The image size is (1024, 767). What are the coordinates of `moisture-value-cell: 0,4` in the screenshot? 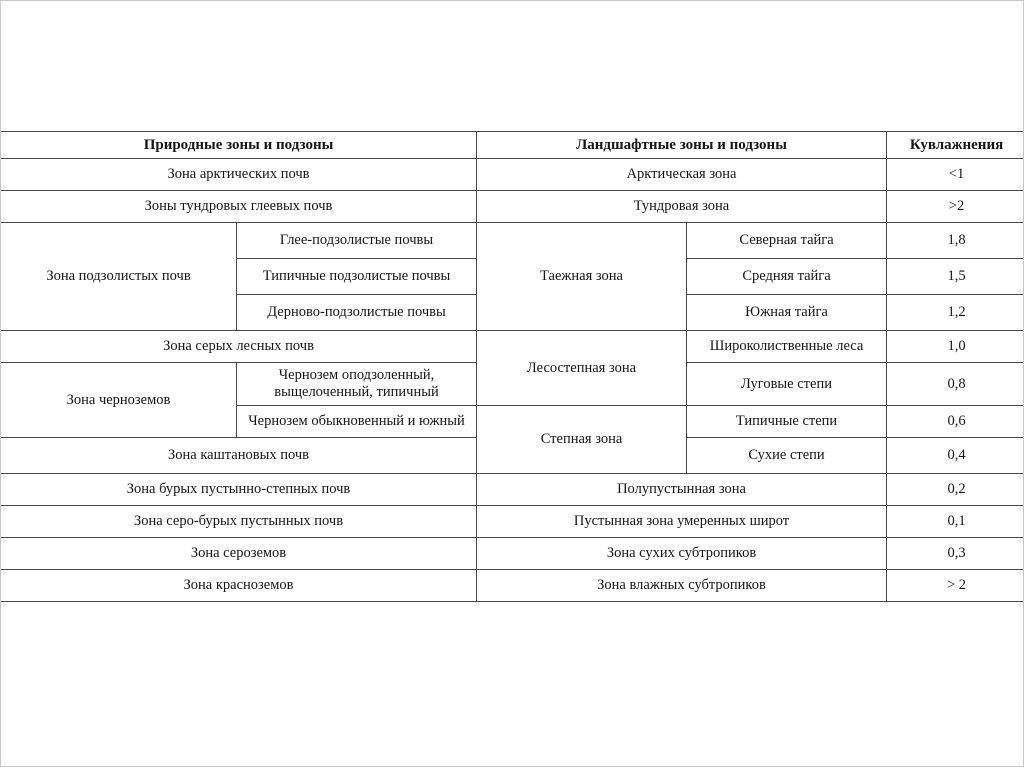 It's located at (954, 455).